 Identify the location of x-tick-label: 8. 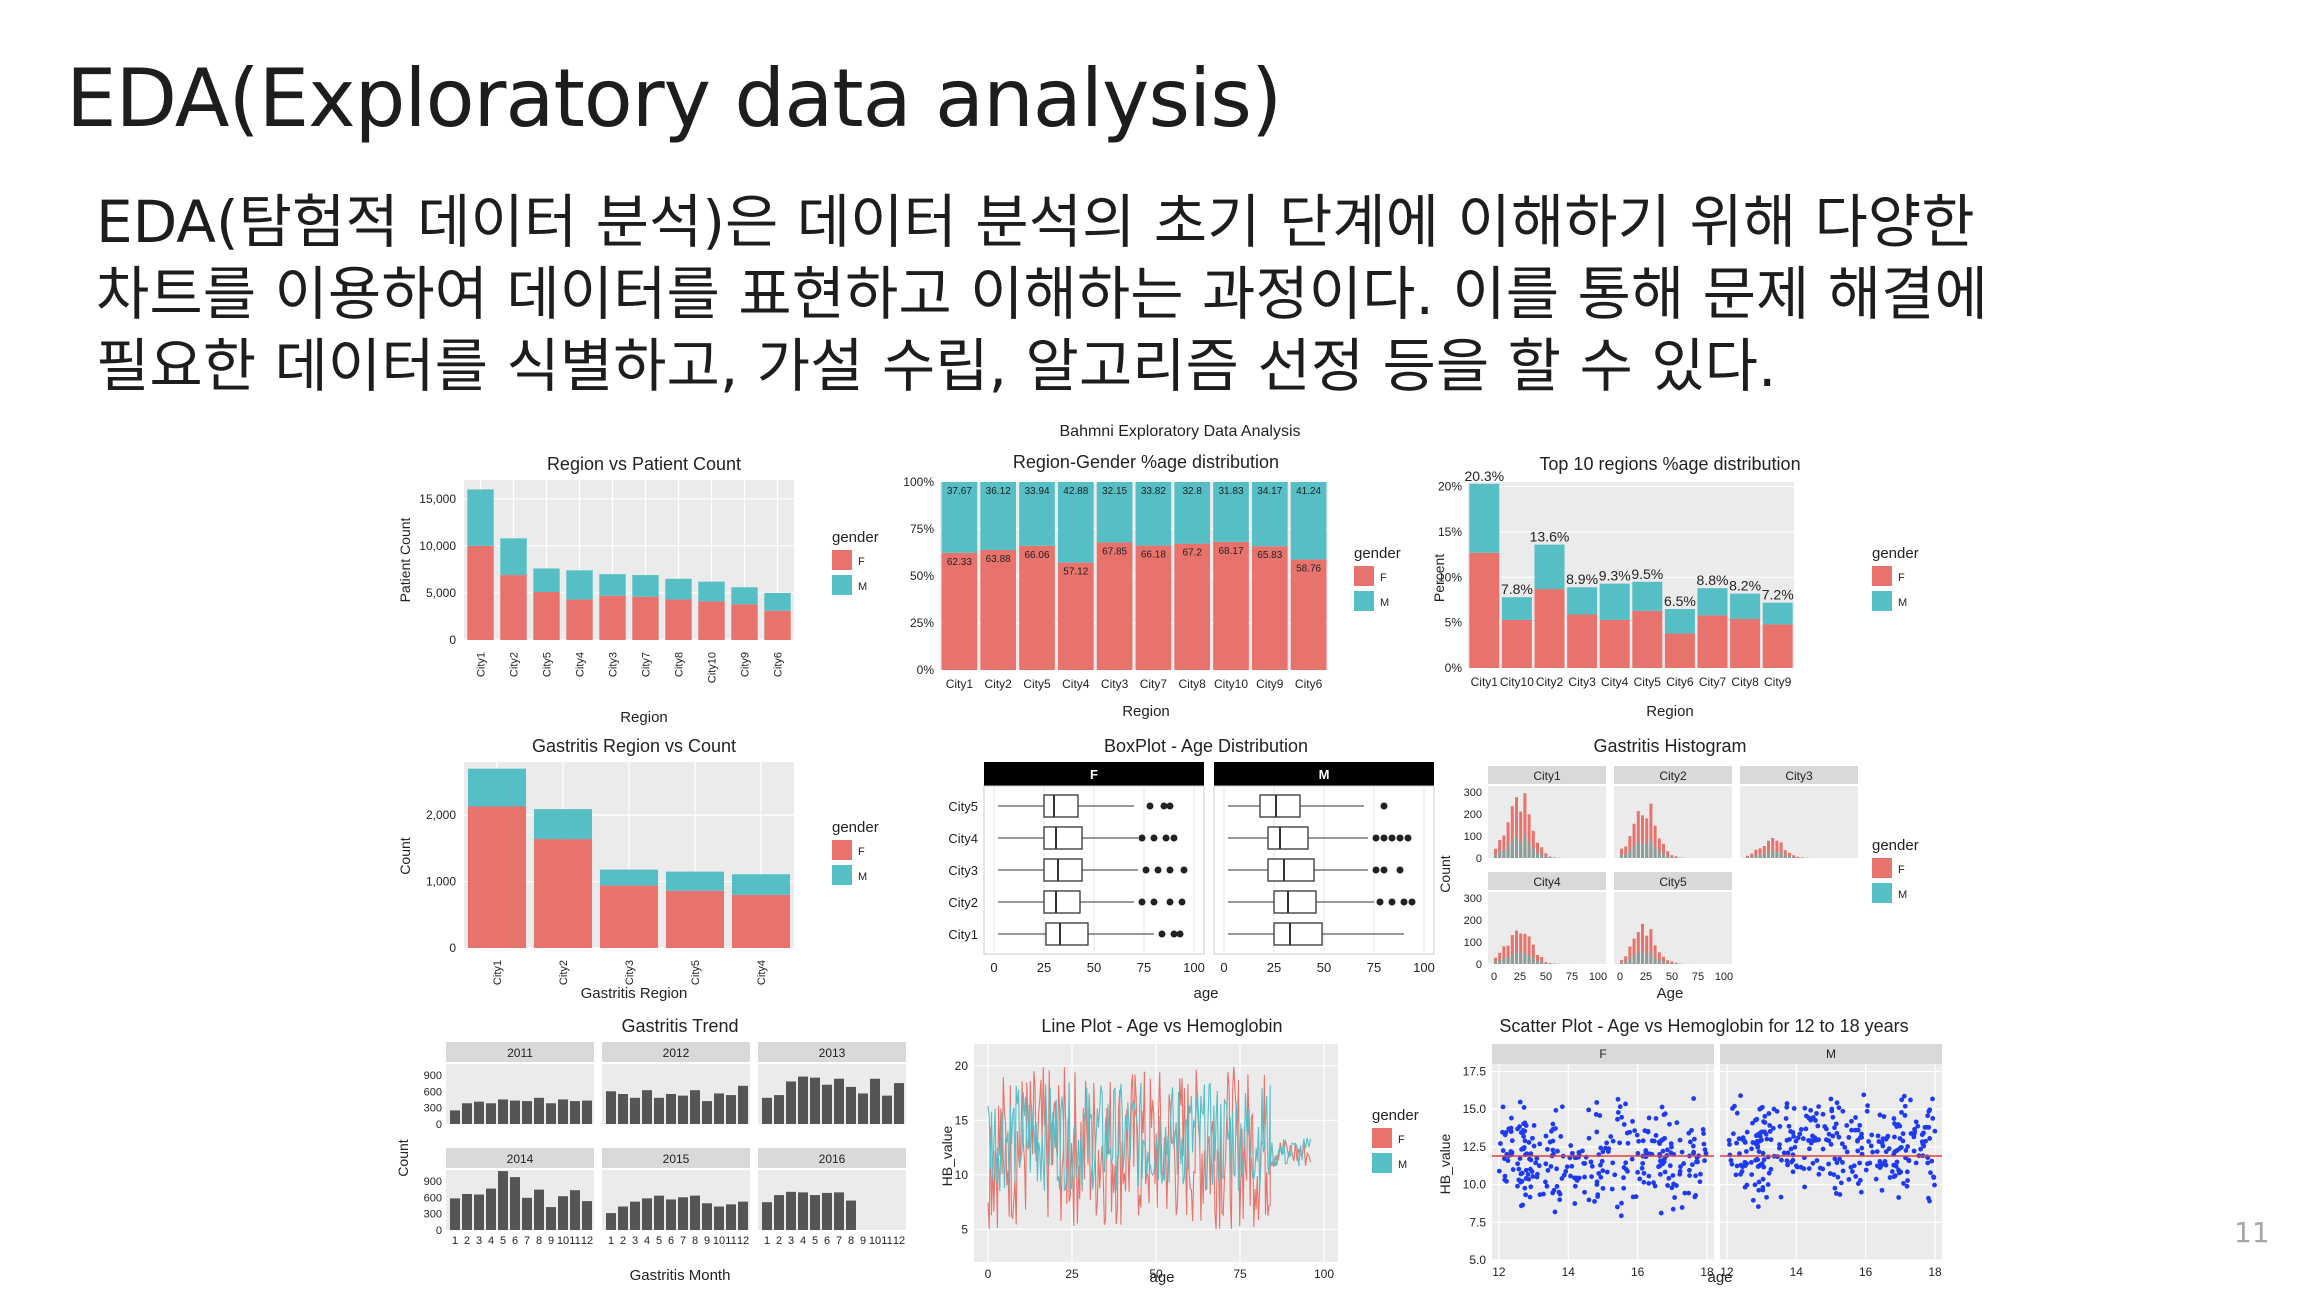
(851, 1241).